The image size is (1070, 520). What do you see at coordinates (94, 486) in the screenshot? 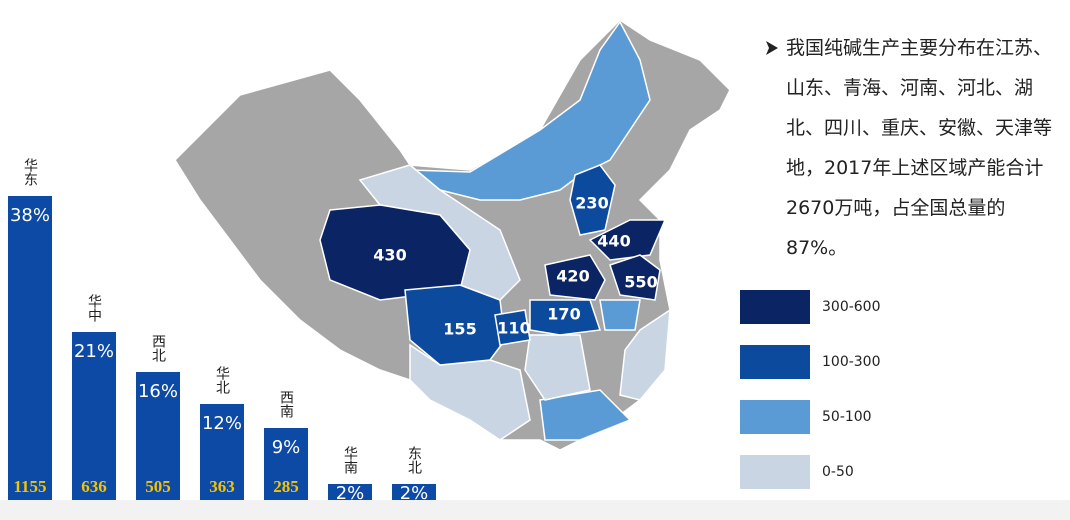
I see `capacity-label: 636` at bounding box center [94, 486].